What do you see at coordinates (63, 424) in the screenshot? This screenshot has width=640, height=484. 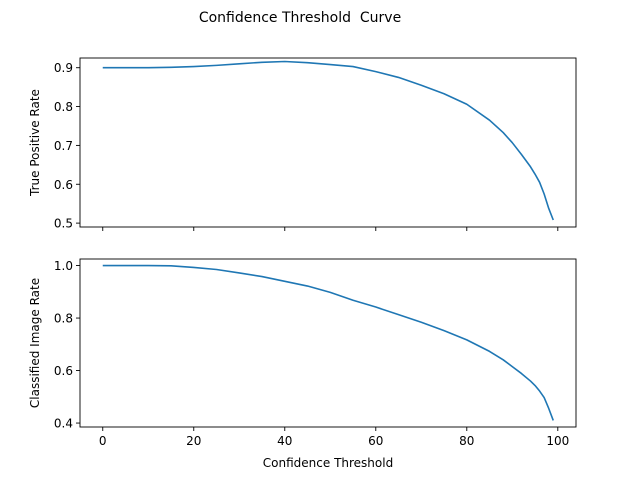 I see `y-tick-label: 0.4` at bounding box center [63, 424].